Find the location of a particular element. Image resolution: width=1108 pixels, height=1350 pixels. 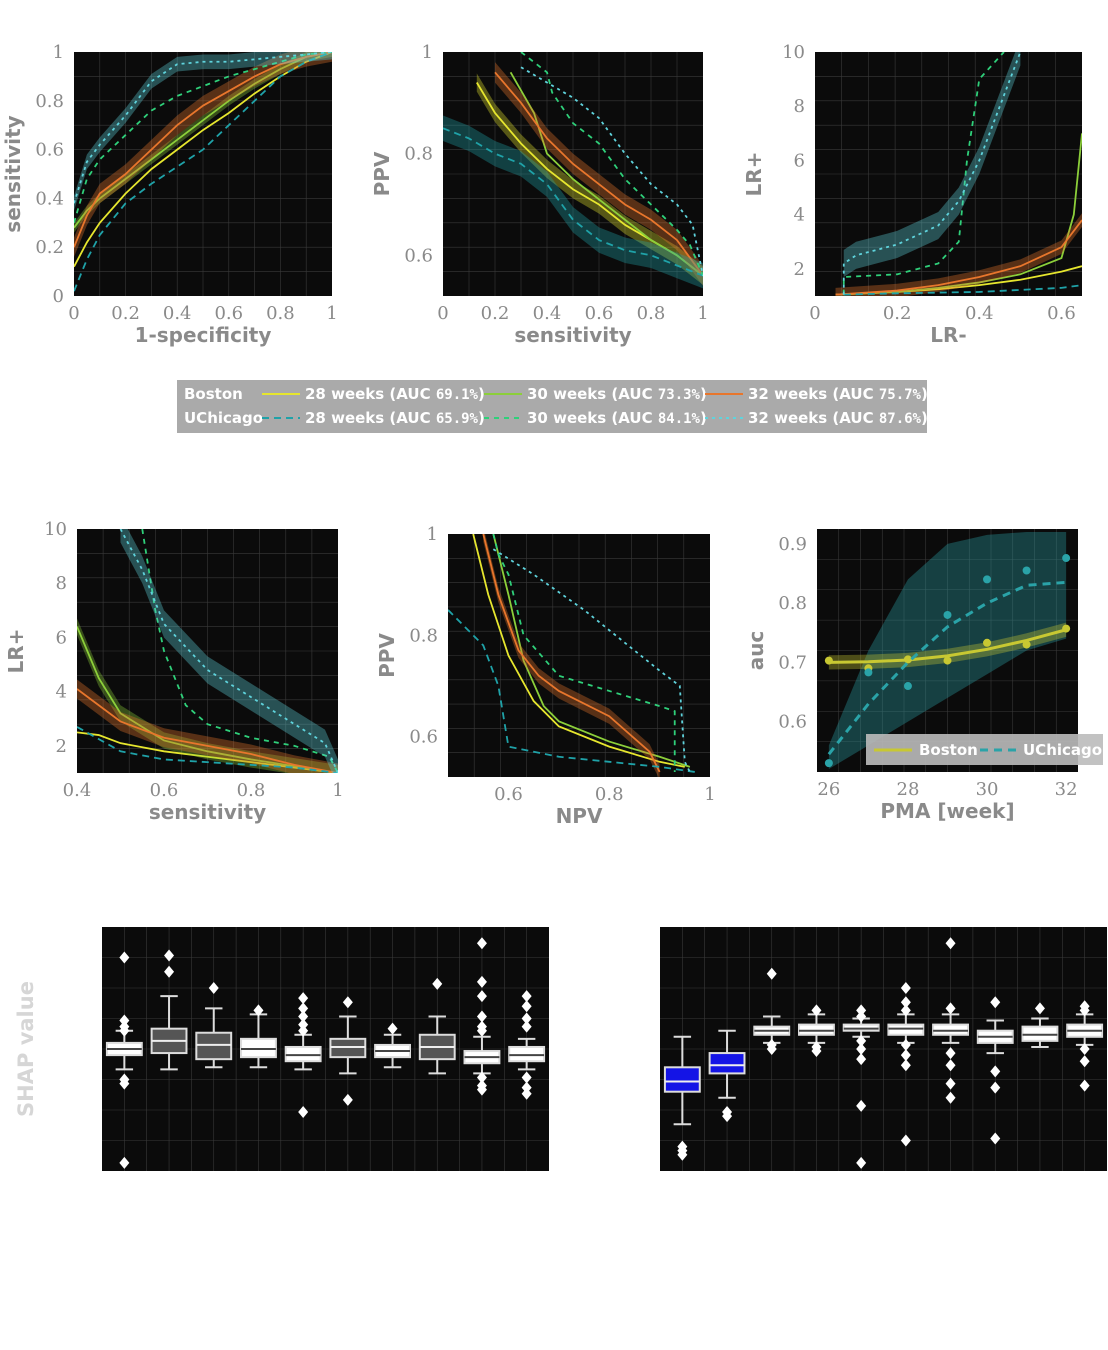

roc-series-group is located at coordinates (203, 172).